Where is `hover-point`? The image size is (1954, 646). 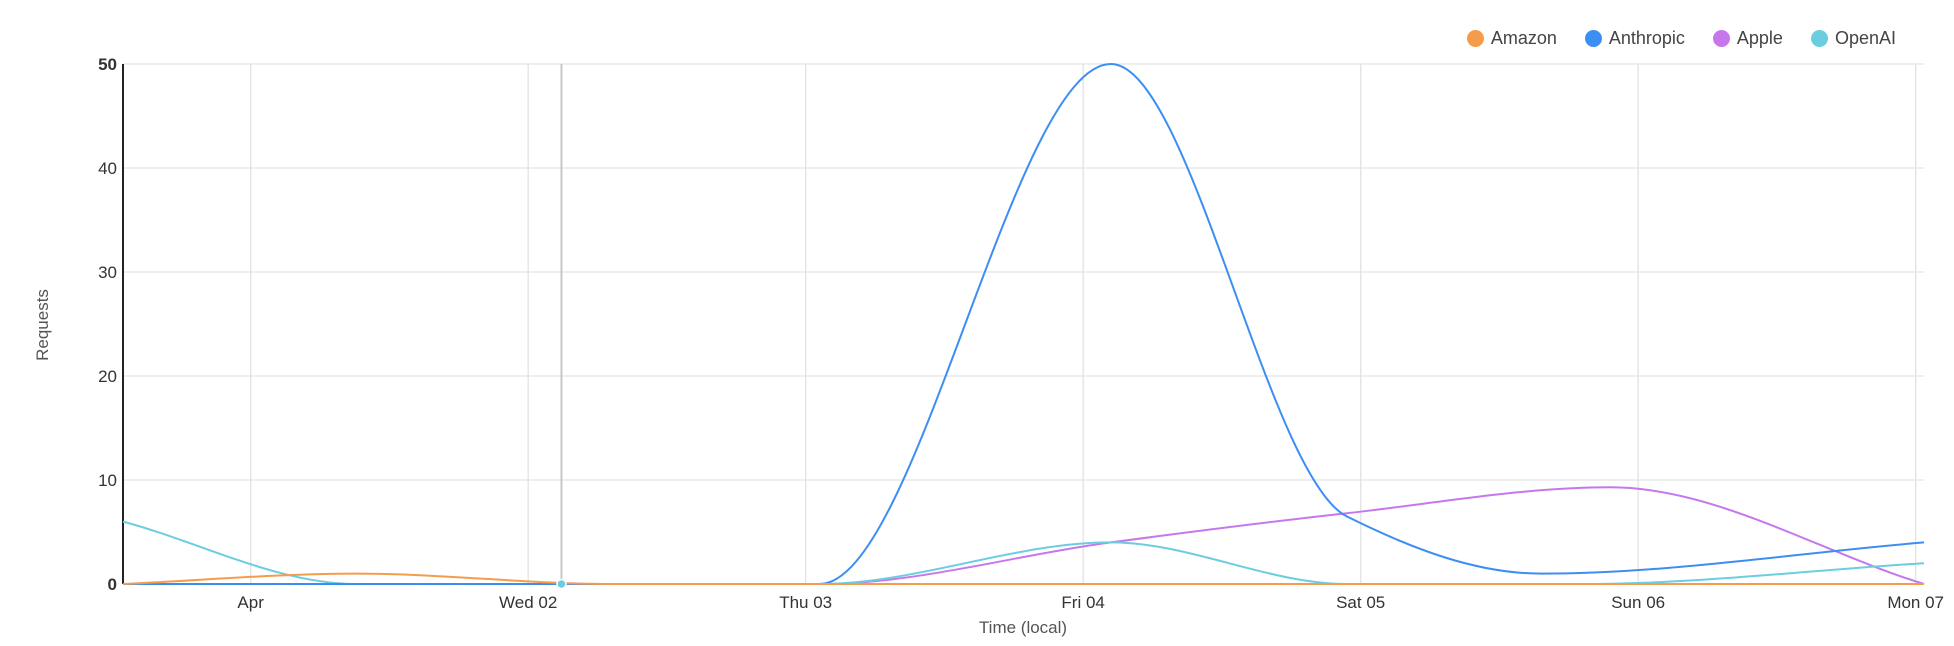
hover-point is located at coordinates (561, 584).